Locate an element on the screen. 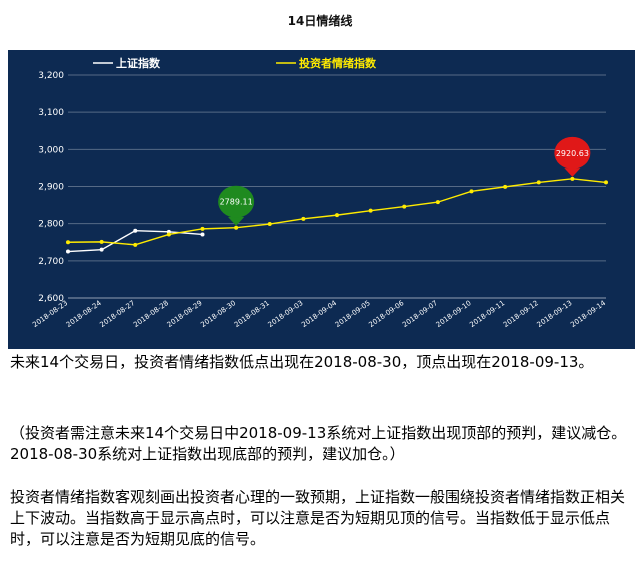  x-tick-label: 2018-09-05 is located at coordinates (353, 314).